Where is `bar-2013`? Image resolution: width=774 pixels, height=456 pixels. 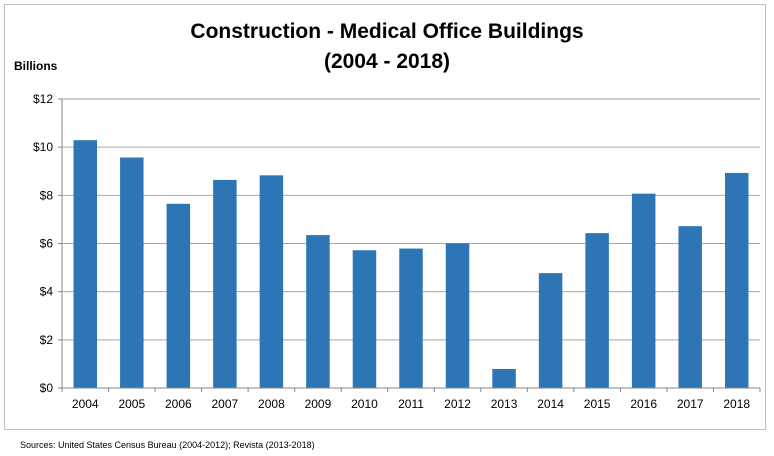
bar-2013 is located at coordinates (504, 378).